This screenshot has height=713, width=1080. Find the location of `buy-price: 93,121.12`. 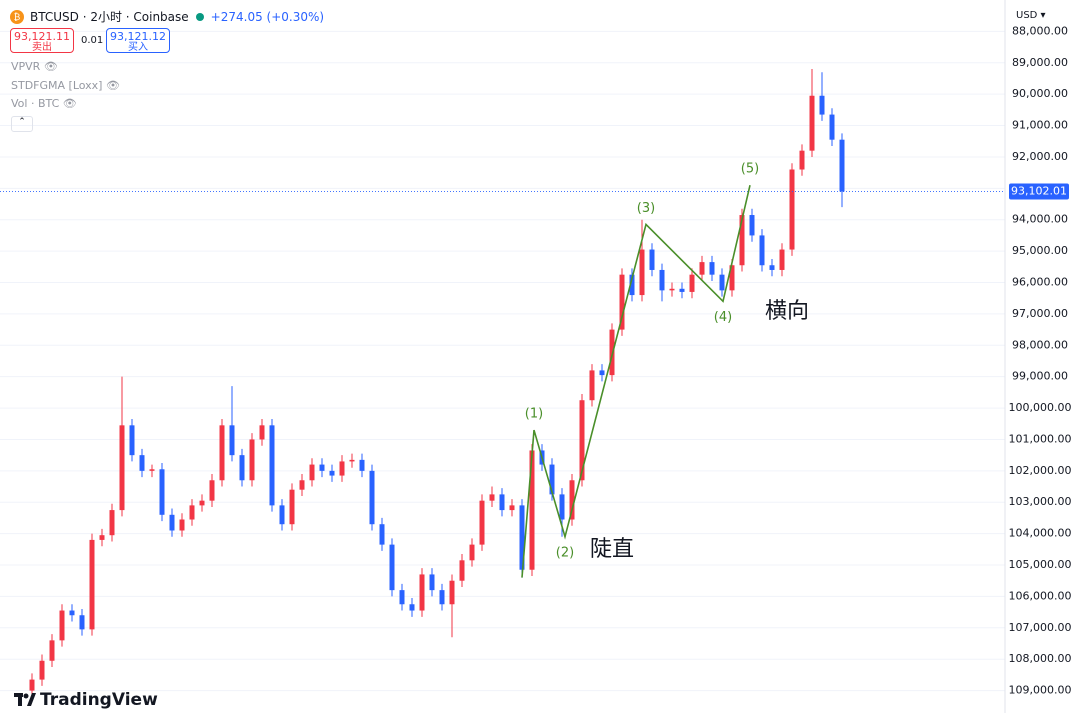

buy-price: 93,121.12 is located at coordinates (138, 36).